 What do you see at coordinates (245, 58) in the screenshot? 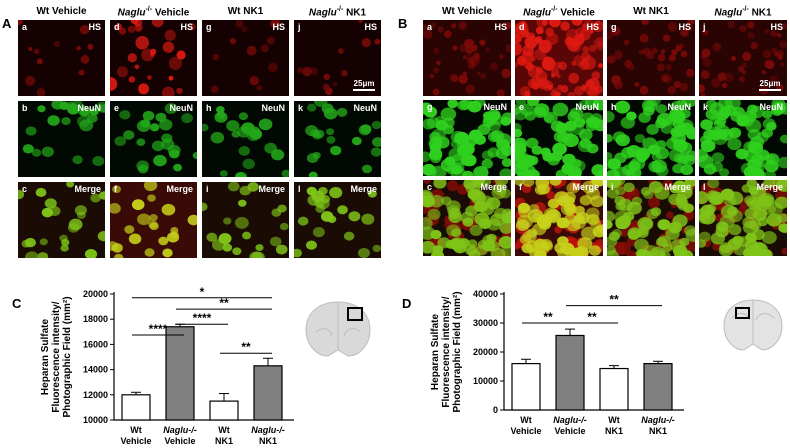
I see `panel-a-micrograph-hs: g HS` at bounding box center [245, 58].